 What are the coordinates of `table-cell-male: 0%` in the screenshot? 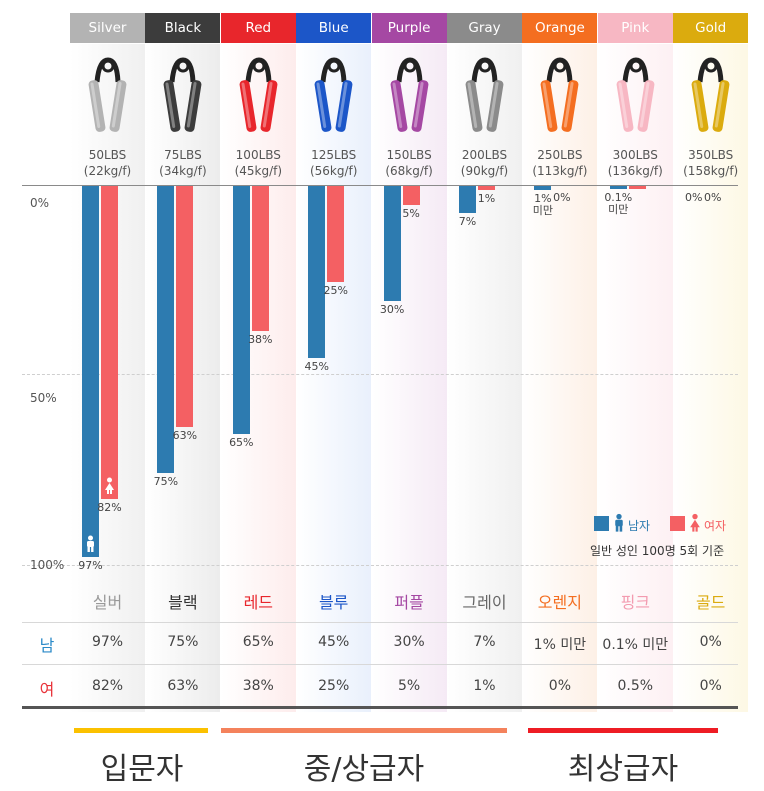 It's located at (710, 642).